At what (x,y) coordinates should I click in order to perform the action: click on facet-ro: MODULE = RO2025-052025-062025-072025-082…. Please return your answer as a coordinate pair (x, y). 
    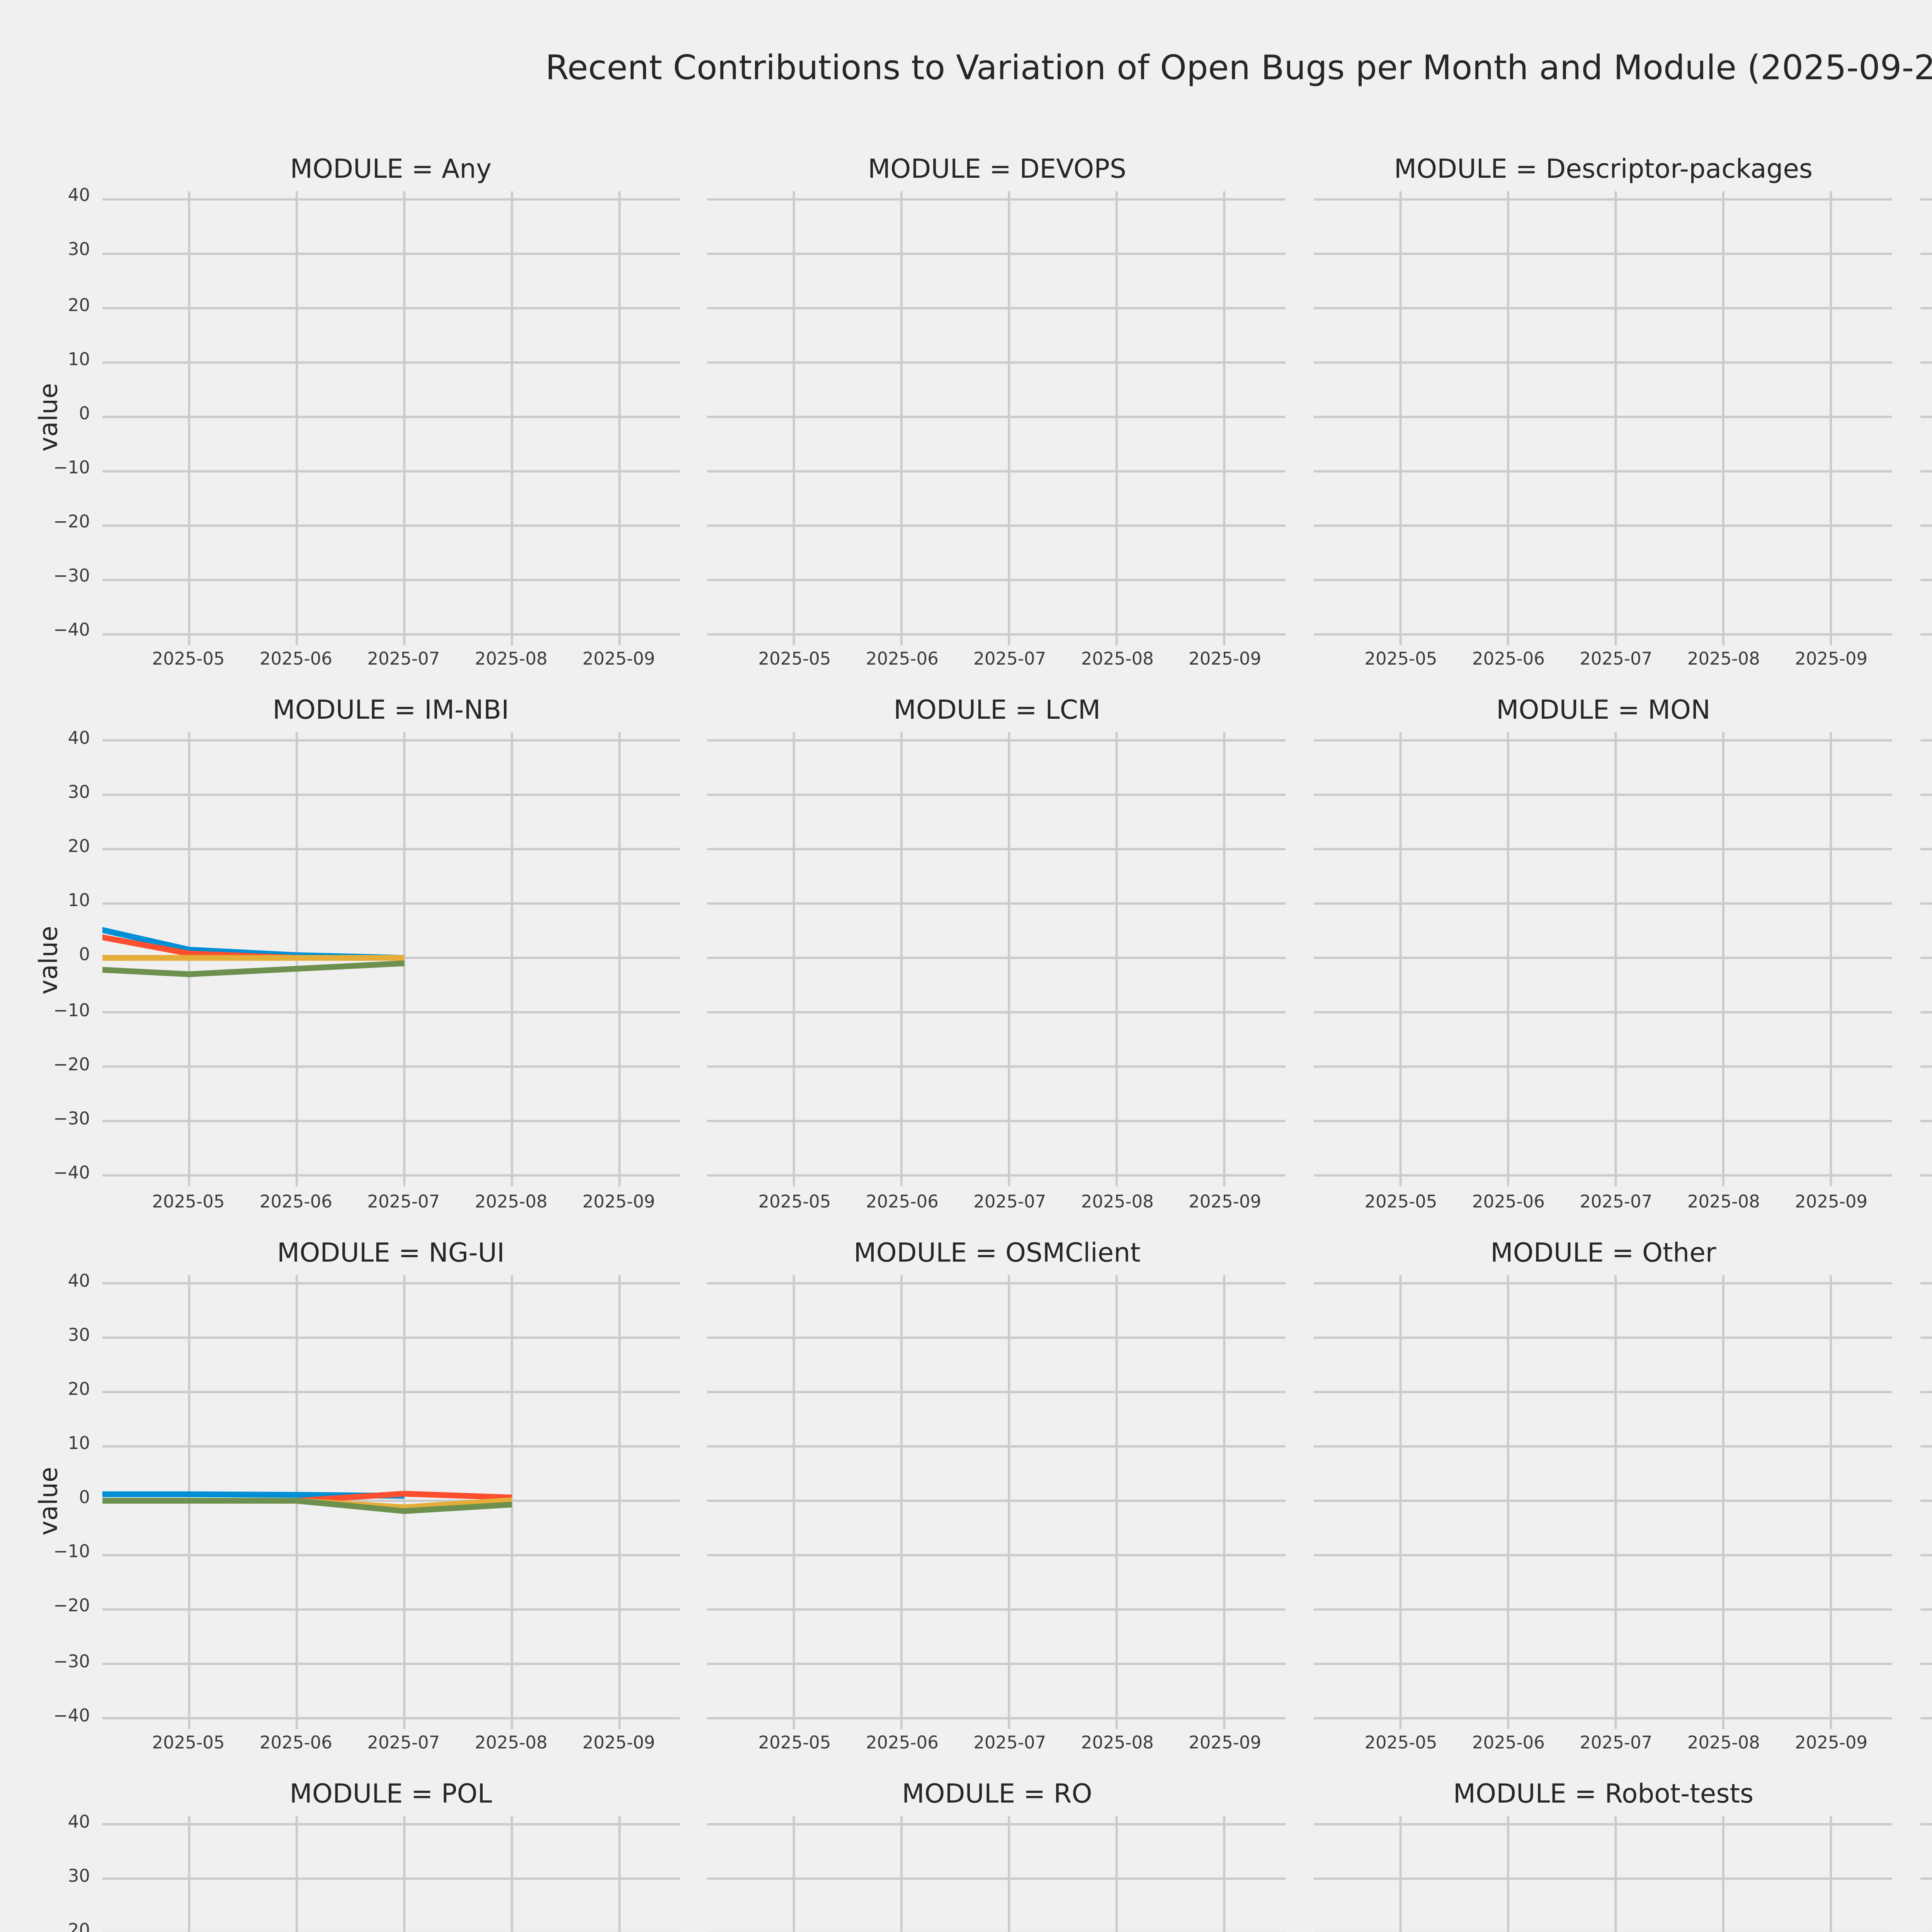
    Looking at the image, I should click on (997, 1856).